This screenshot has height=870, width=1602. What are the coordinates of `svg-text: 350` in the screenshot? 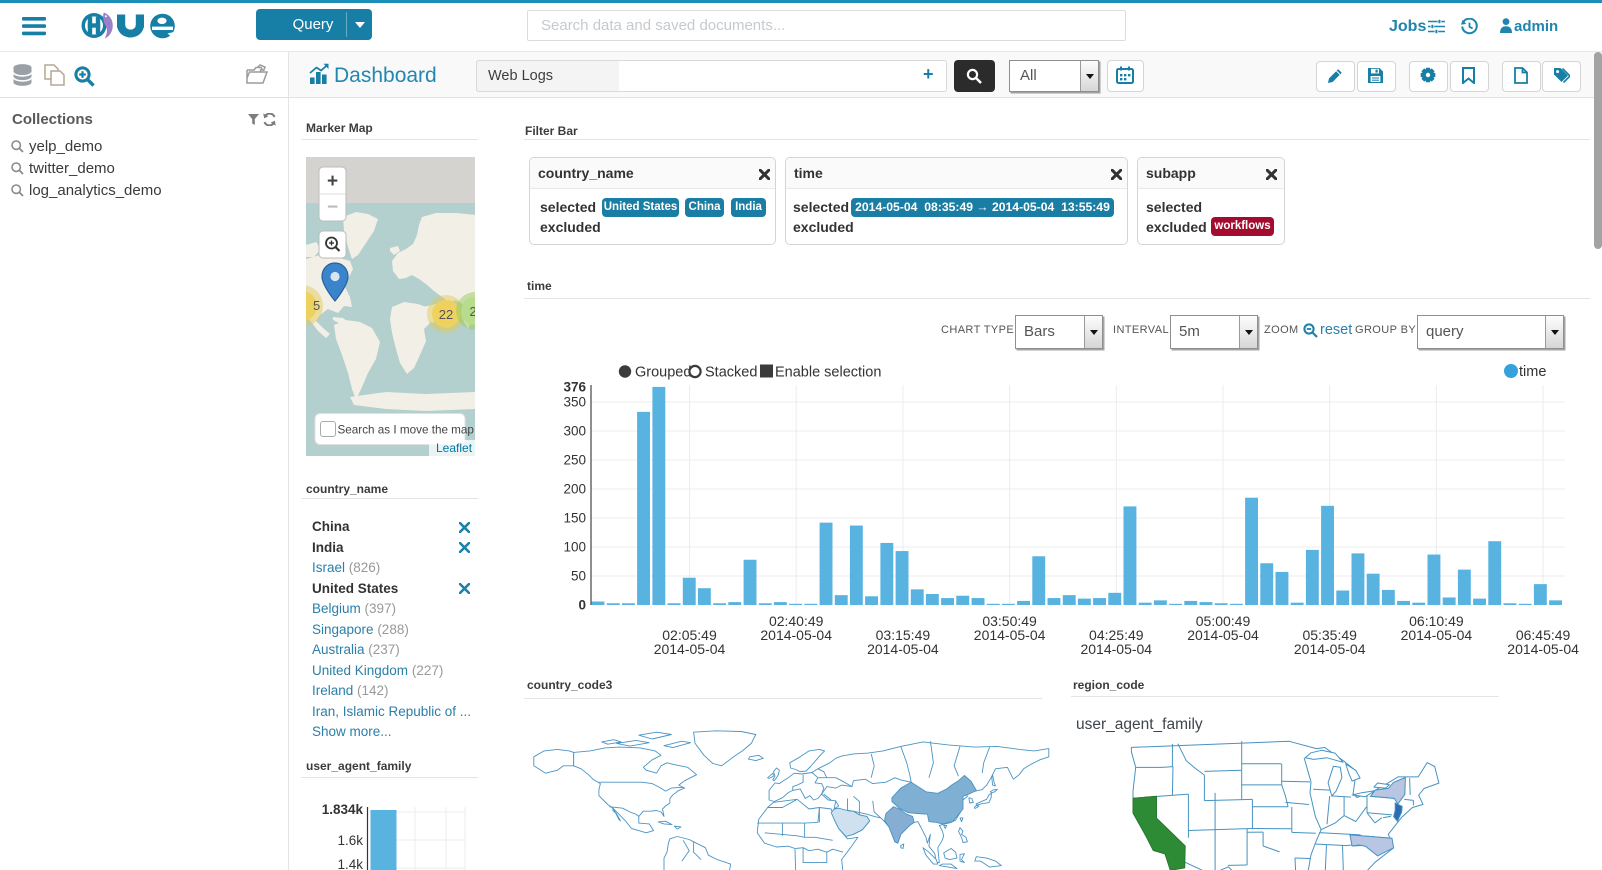 It's located at (574, 402).